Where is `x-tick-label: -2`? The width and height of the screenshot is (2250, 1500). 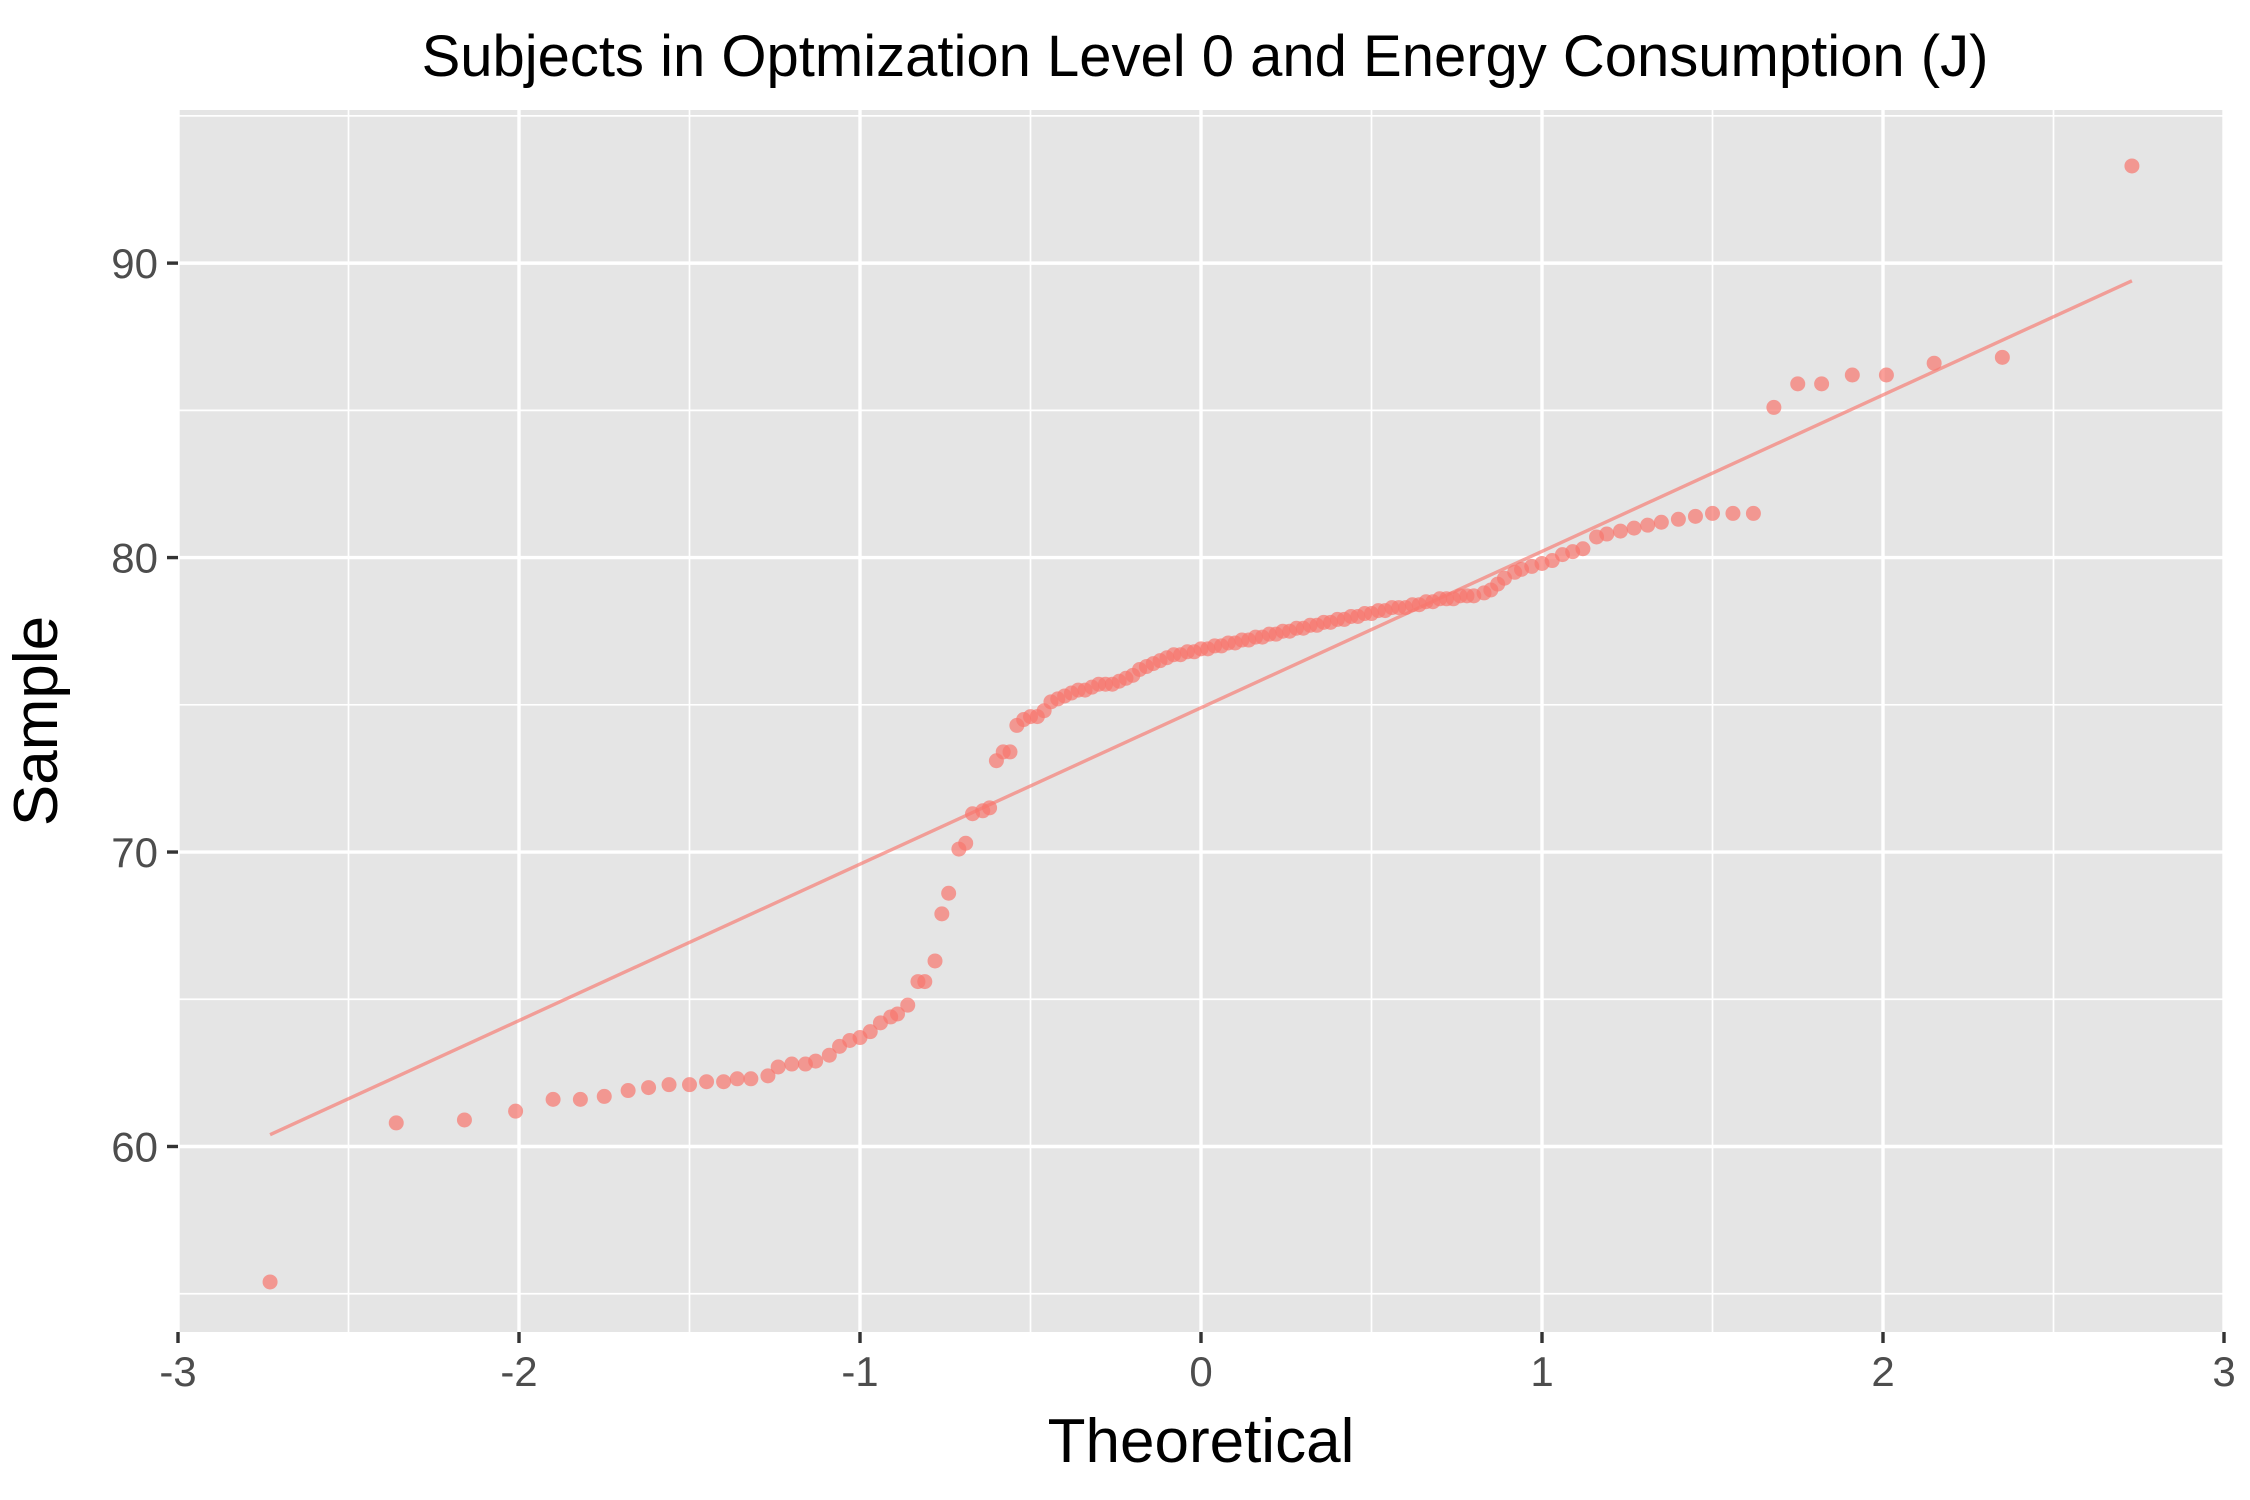
x-tick-label: -2 is located at coordinates (518, 1371).